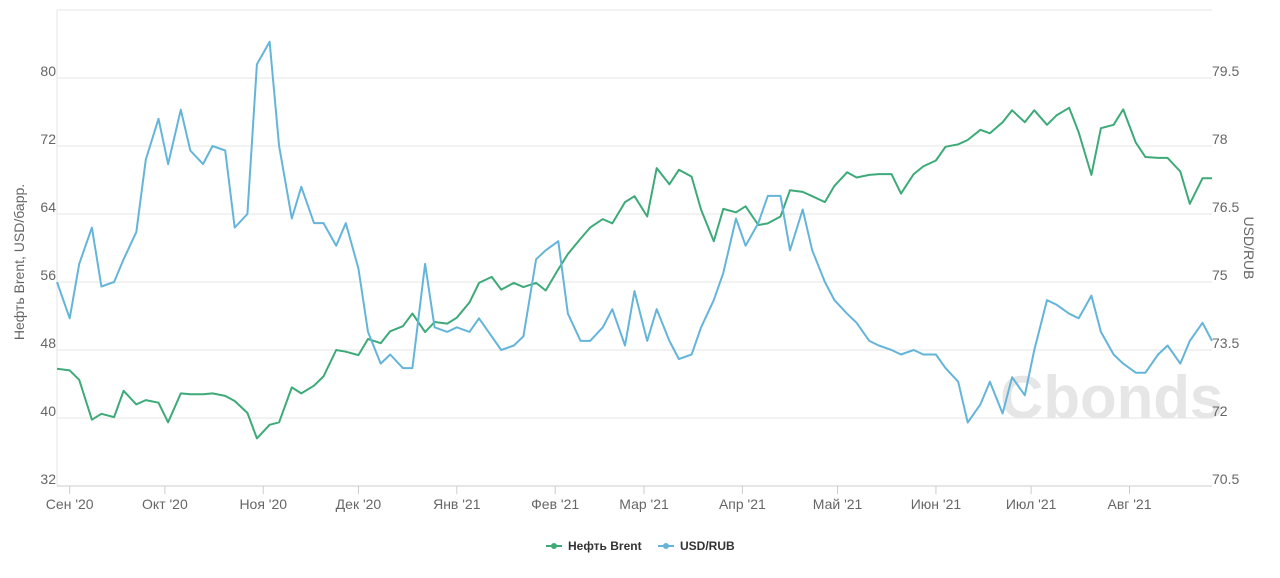 Image resolution: width=1280 pixels, height=578 pixels. What do you see at coordinates (666, 546) in the screenshot?
I see `legend-marker-usdrub` at bounding box center [666, 546].